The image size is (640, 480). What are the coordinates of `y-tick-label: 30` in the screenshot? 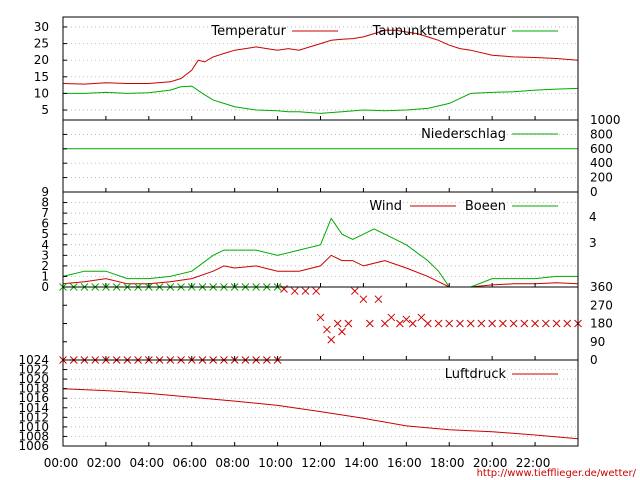 It's located at (41, 27).